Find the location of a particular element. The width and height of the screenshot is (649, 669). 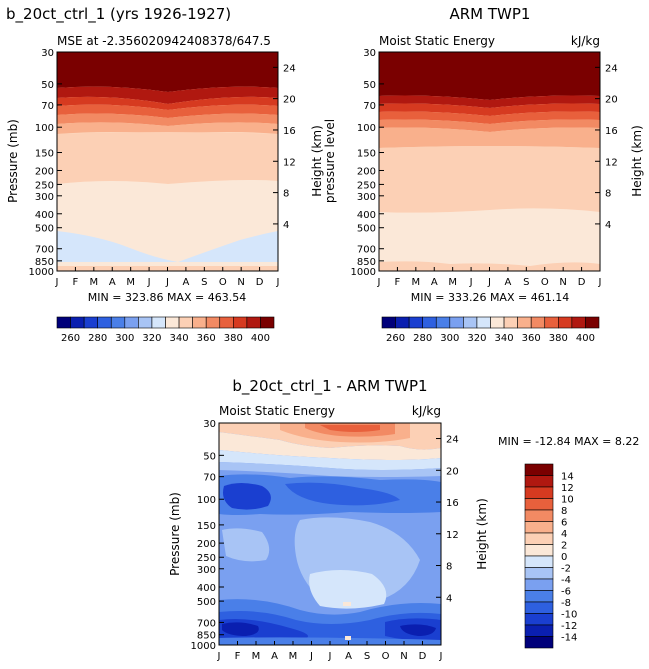

panel-model-colorbar is located at coordinates (165, 322).